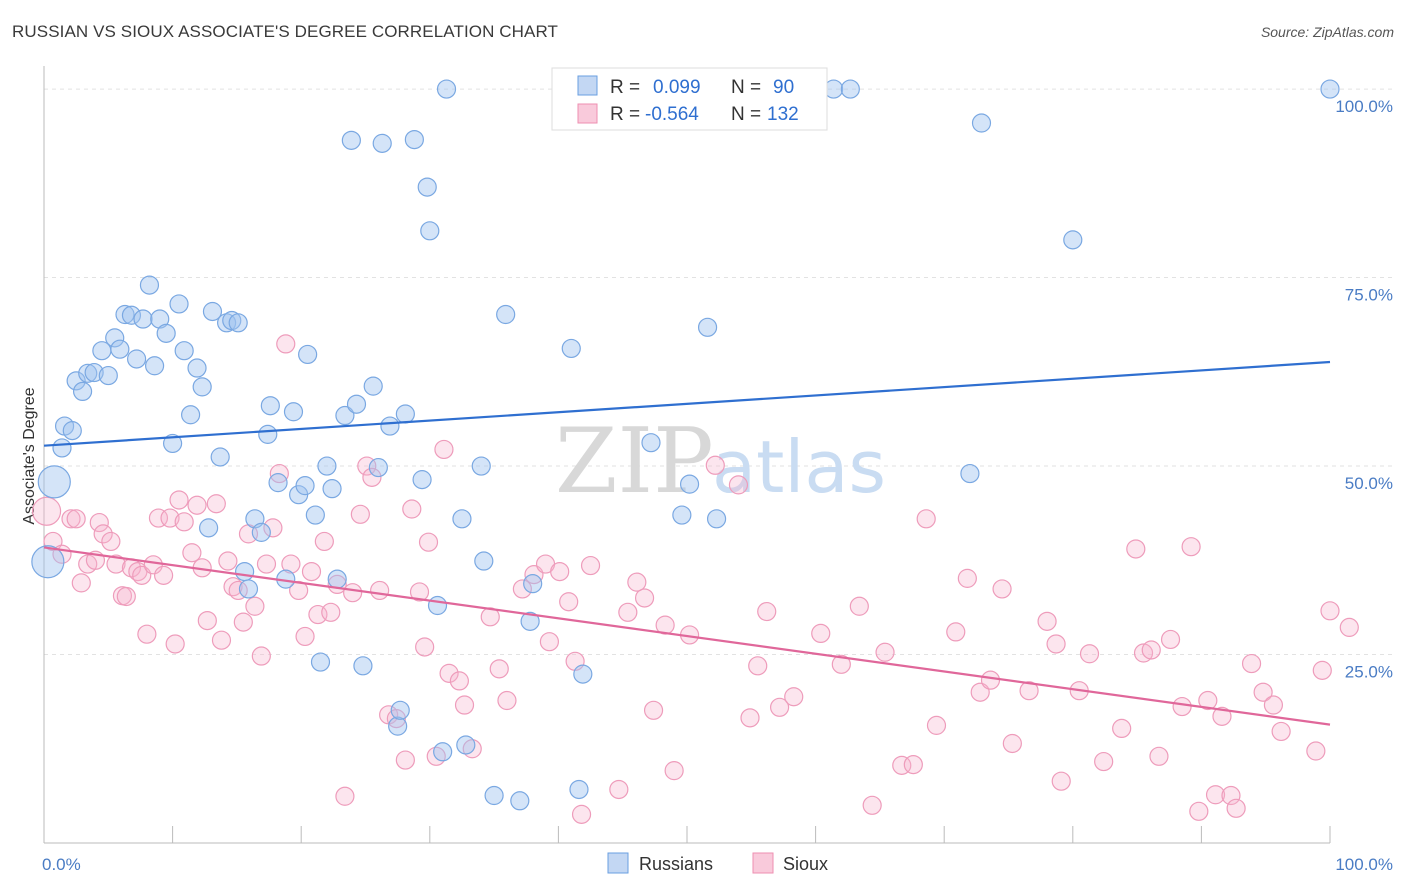 The height and width of the screenshot is (892, 1406). I want to click on x-tick-labels: 0.0% 100.0%, so click(717, 864).